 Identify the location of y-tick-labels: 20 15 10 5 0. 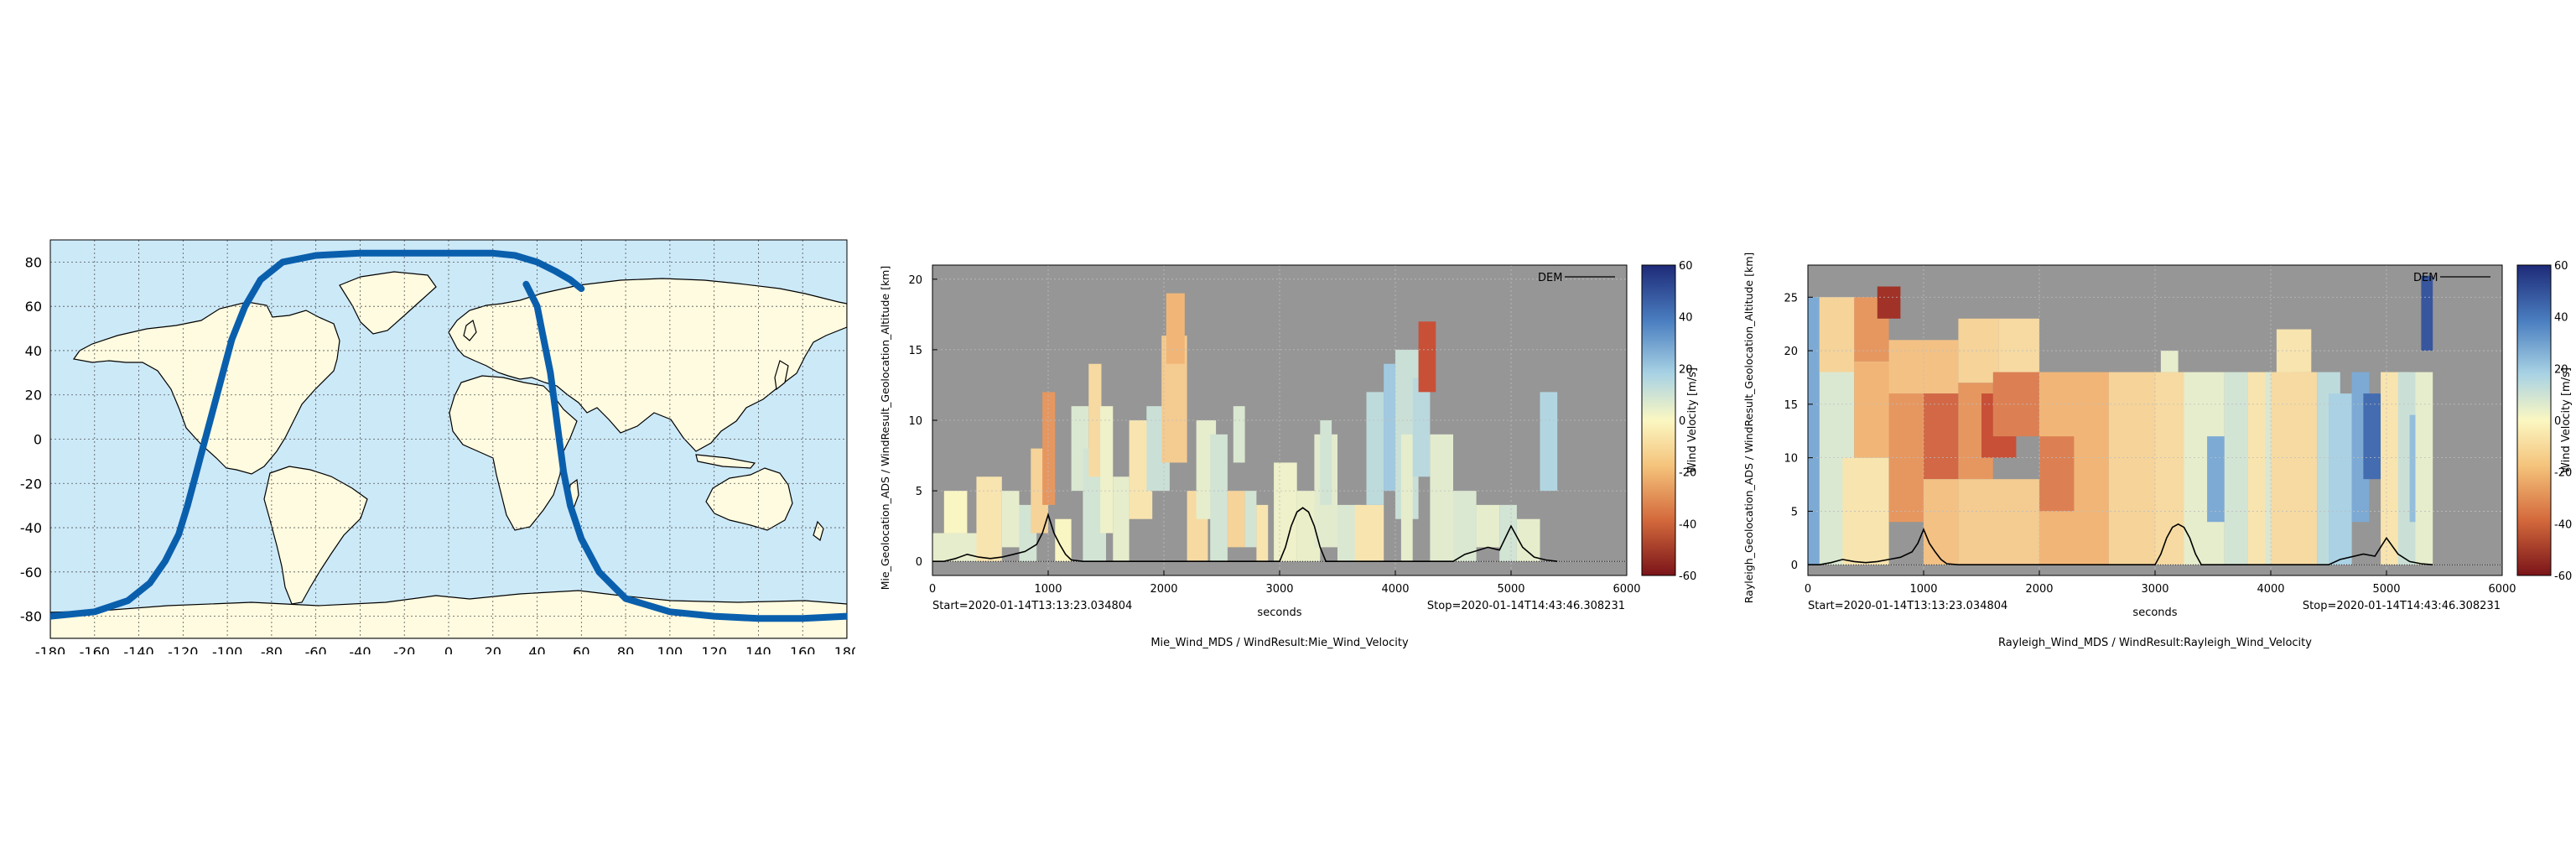
(915, 421).